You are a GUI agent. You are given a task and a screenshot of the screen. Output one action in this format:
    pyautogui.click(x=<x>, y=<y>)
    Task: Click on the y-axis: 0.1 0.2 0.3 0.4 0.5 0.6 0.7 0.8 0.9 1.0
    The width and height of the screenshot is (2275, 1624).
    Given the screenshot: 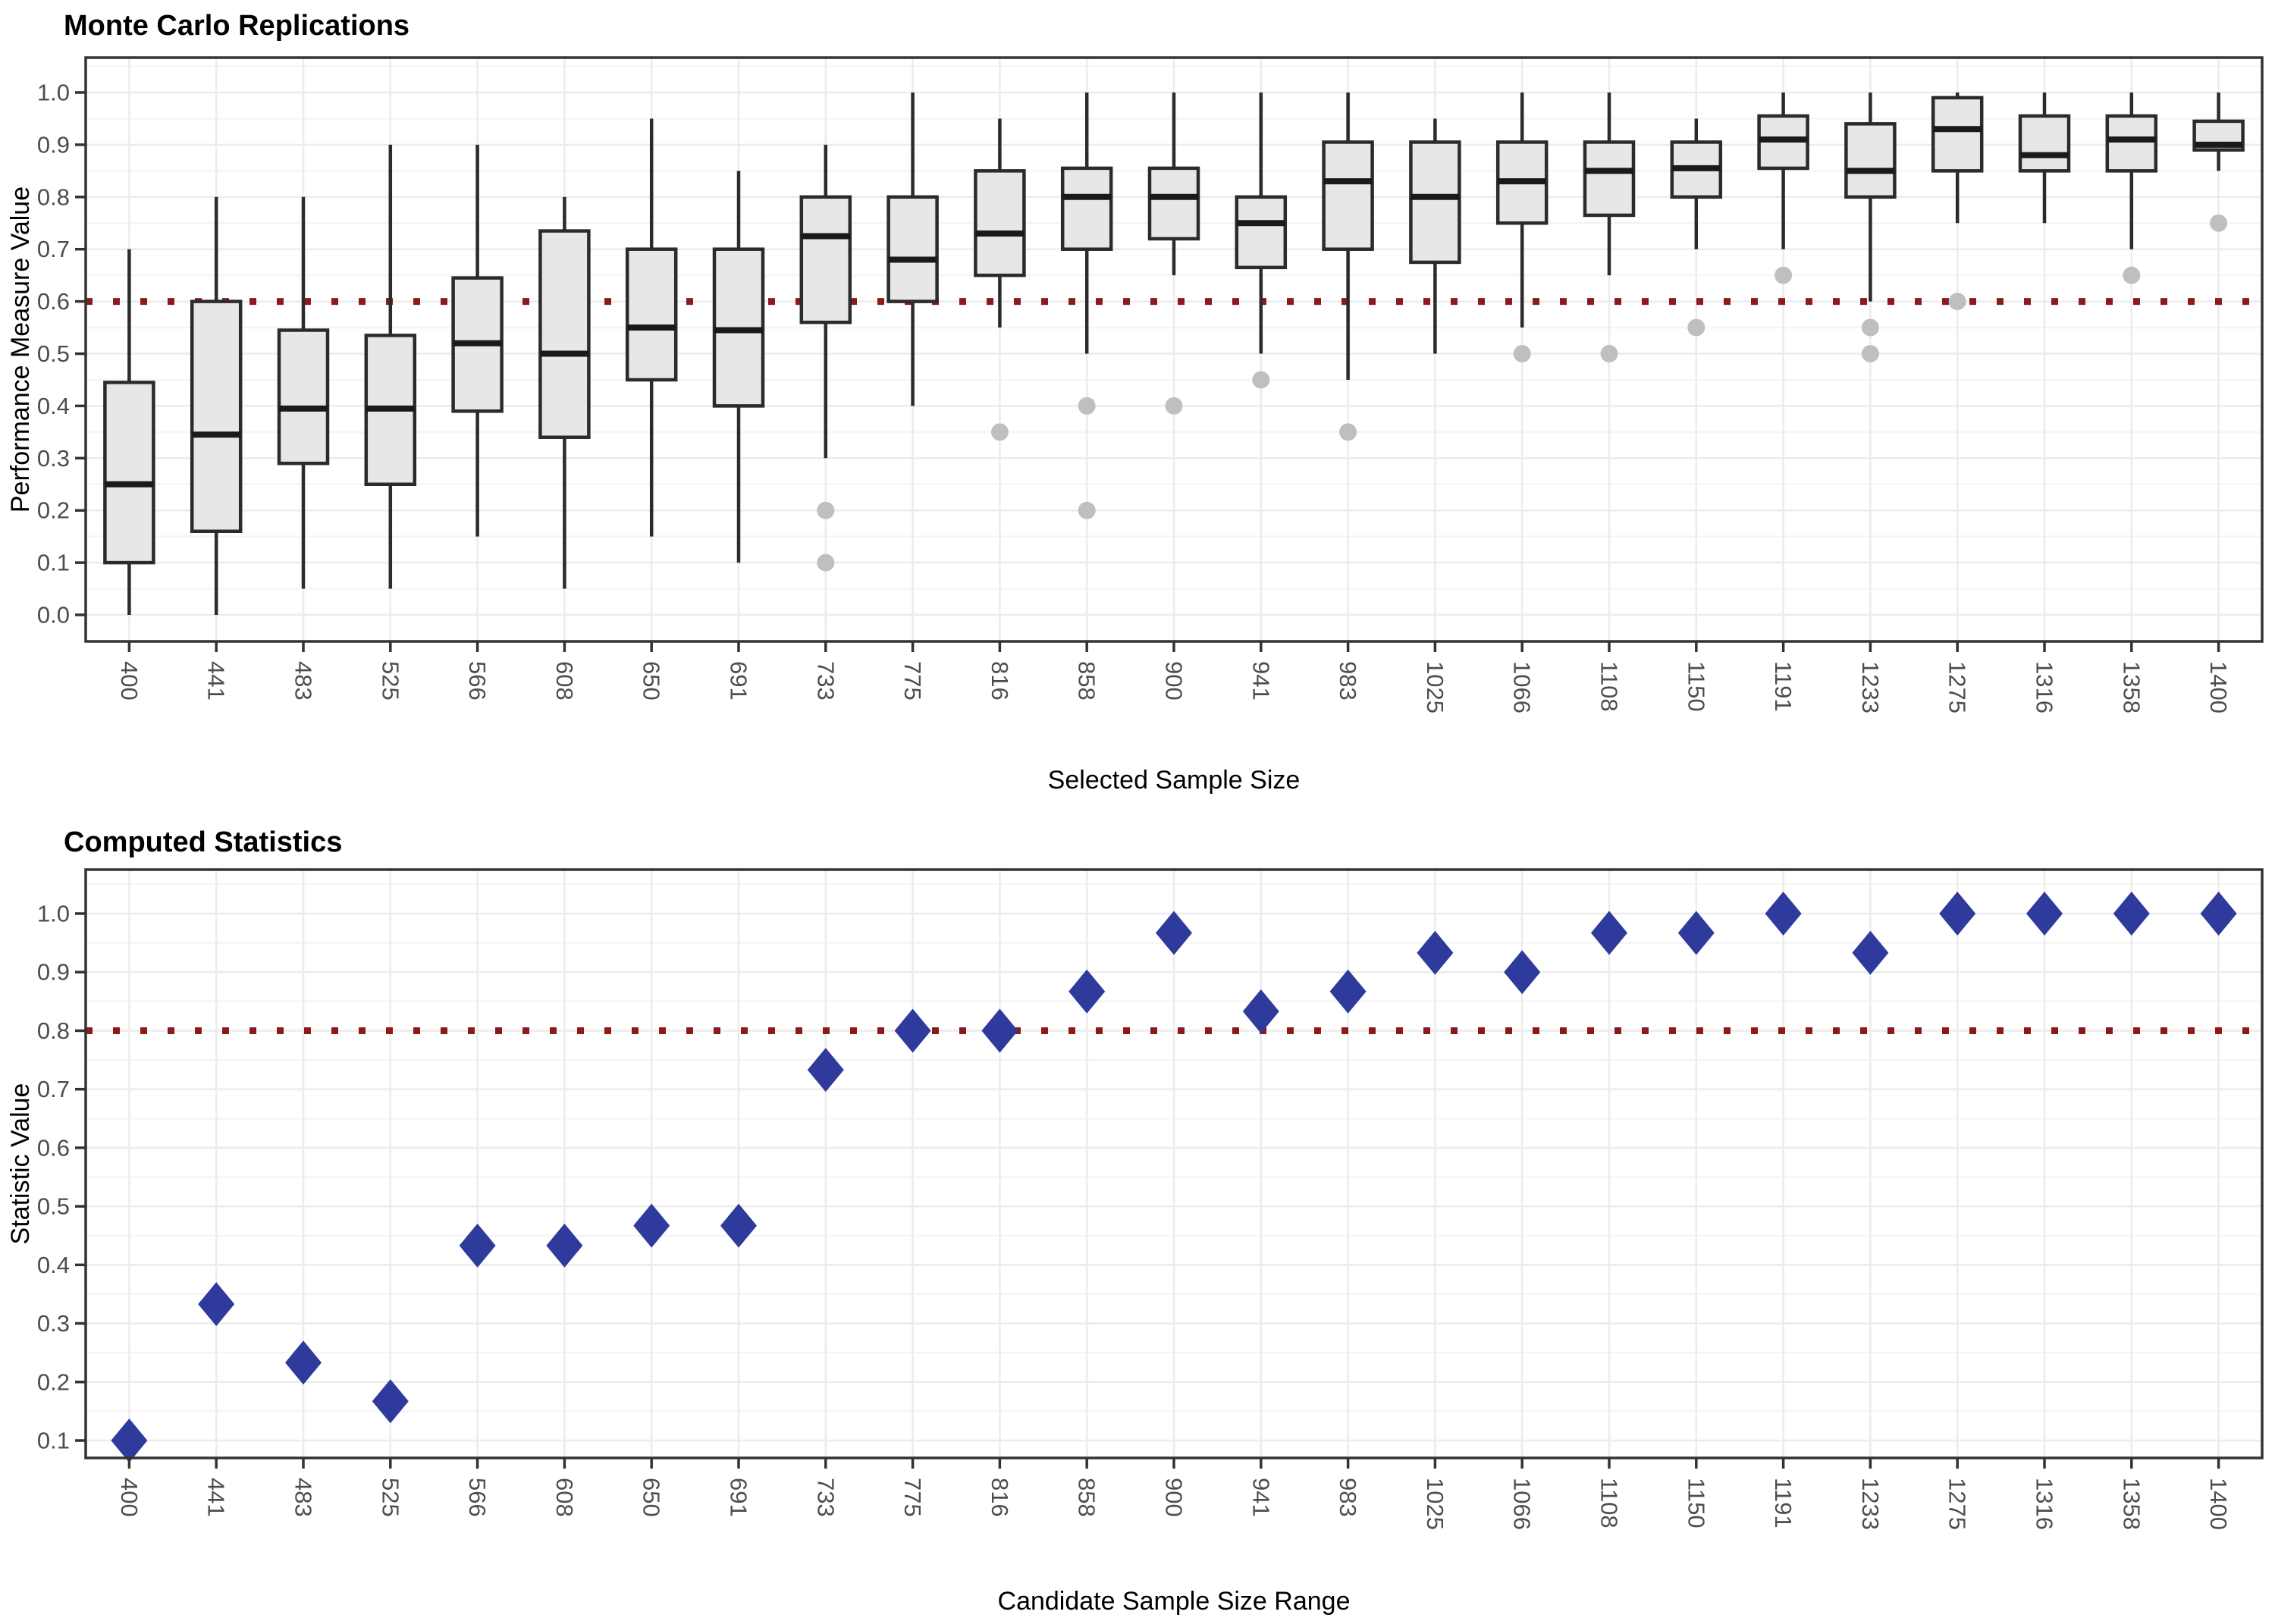 What is the action you would take?
    pyautogui.click(x=61, y=1177)
    